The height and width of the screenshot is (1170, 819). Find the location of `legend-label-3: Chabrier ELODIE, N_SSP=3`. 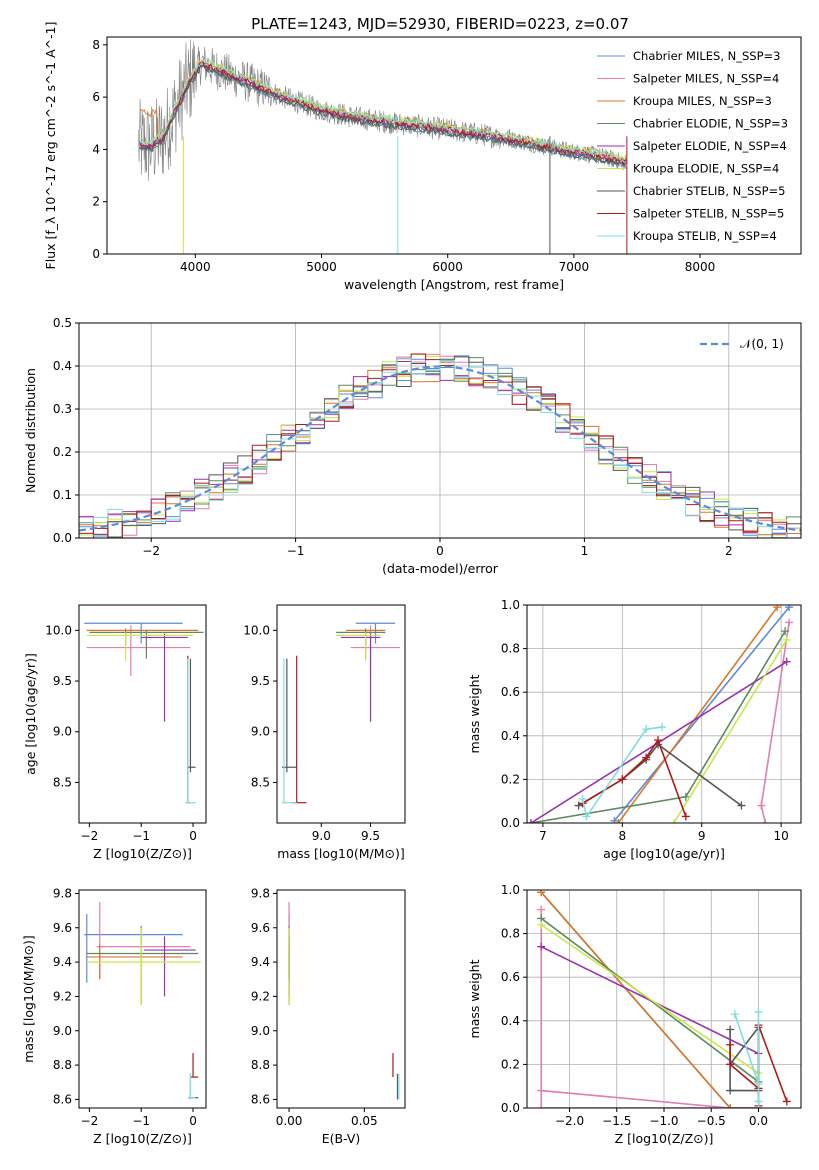

legend-label-3: Chabrier ELODIE, N_SSP=3 is located at coordinates (710, 124).